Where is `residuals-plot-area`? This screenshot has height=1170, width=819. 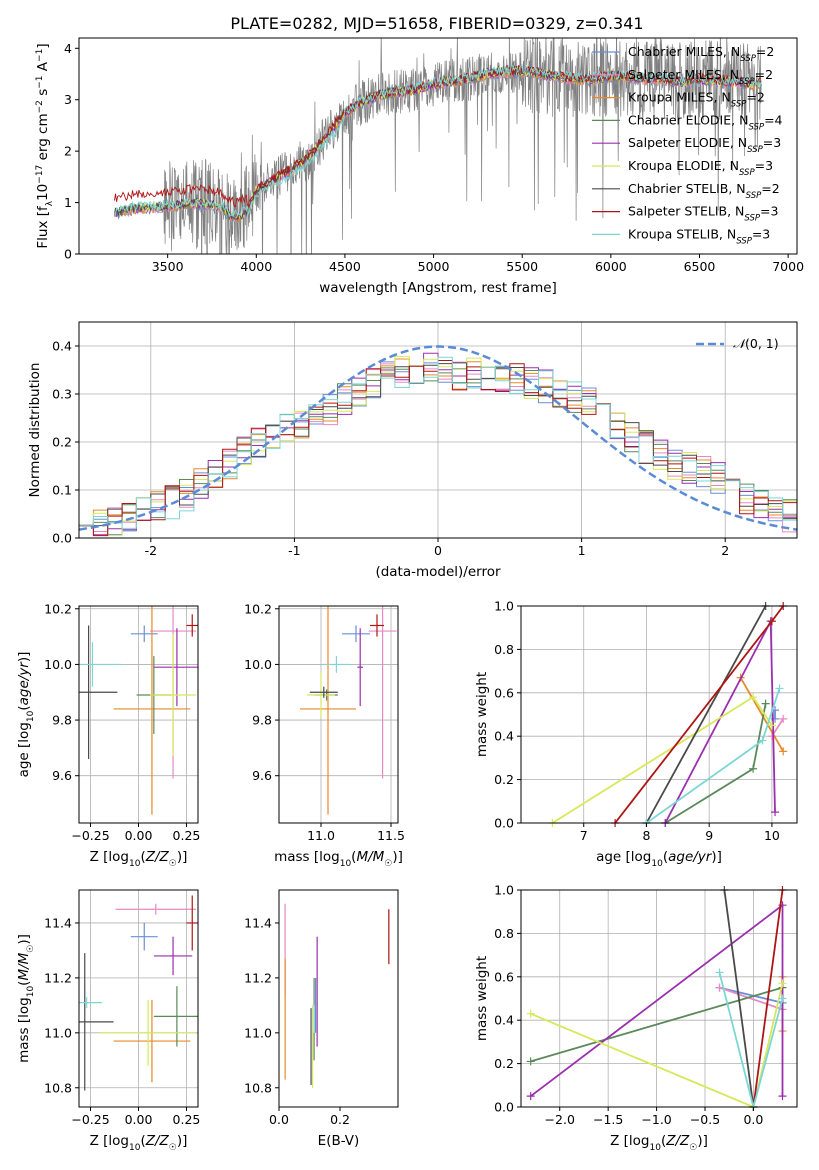 residuals-plot-area is located at coordinates (438, 441).